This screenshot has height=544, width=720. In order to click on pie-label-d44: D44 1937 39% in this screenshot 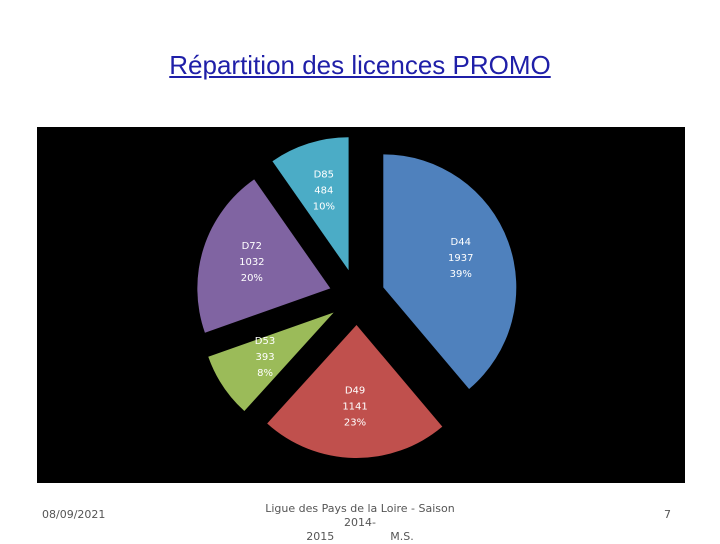, I will do `click(460, 258)`.